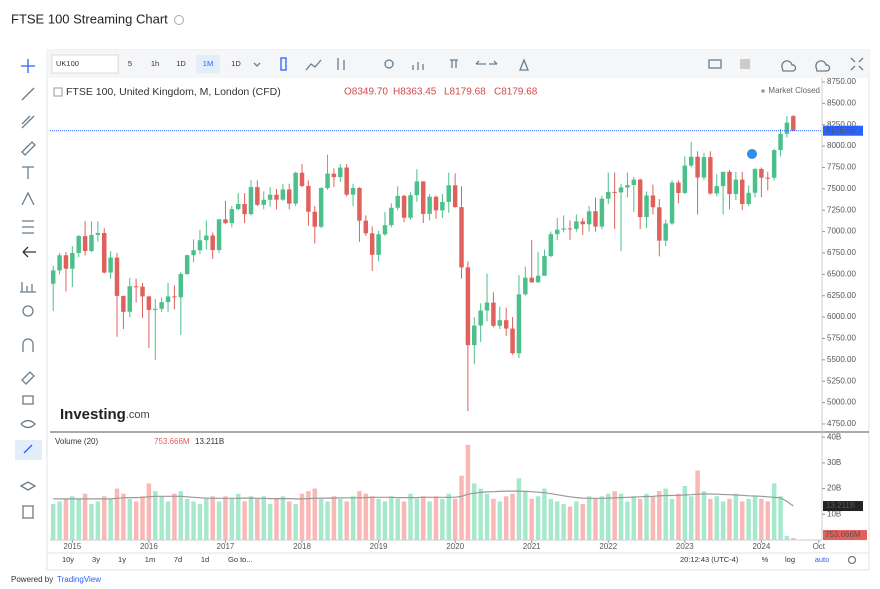  I want to click on y-tick-label: 5750.00, so click(841, 338).